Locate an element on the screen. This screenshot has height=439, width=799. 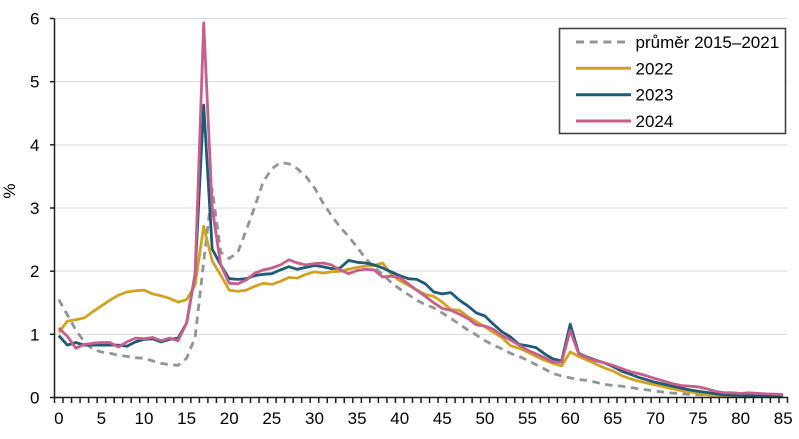
svg-text: 2023 is located at coordinates (655, 95).